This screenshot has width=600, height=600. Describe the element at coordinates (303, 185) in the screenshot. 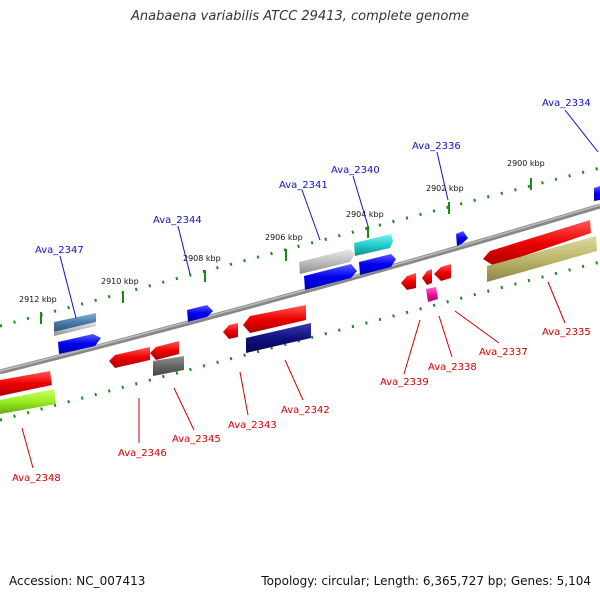

I see `gene-label-ava-2341: Ava_2341` at that location.